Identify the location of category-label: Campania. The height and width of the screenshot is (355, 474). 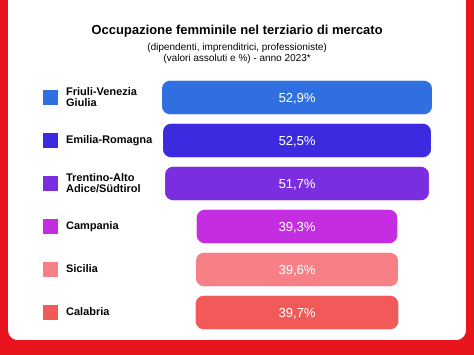
(92, 226).